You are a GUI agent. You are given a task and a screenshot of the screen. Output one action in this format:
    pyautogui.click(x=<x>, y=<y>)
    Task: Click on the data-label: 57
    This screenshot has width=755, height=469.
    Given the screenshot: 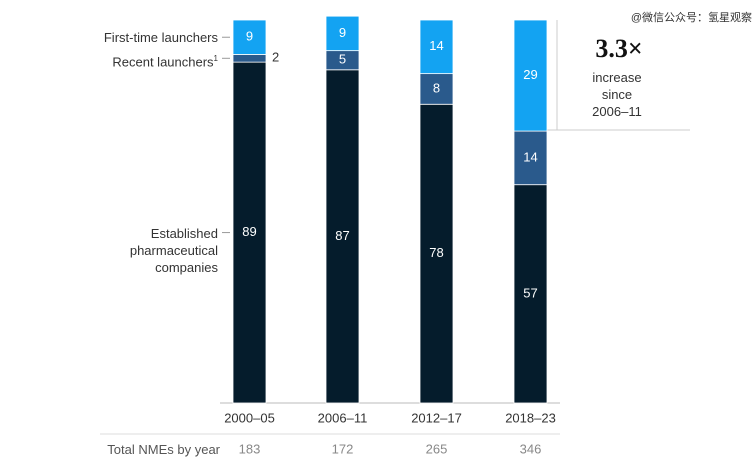 What is the action you would take?
    pyautogui.click(x=530, y=292)
    